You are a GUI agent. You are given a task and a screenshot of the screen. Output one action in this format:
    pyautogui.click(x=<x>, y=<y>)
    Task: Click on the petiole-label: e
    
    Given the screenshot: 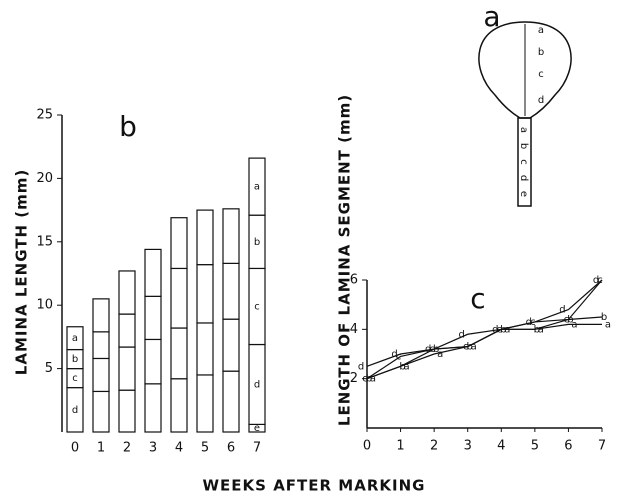 What is the action you would take?
    pyautogui.click(x=523, y=194)
    